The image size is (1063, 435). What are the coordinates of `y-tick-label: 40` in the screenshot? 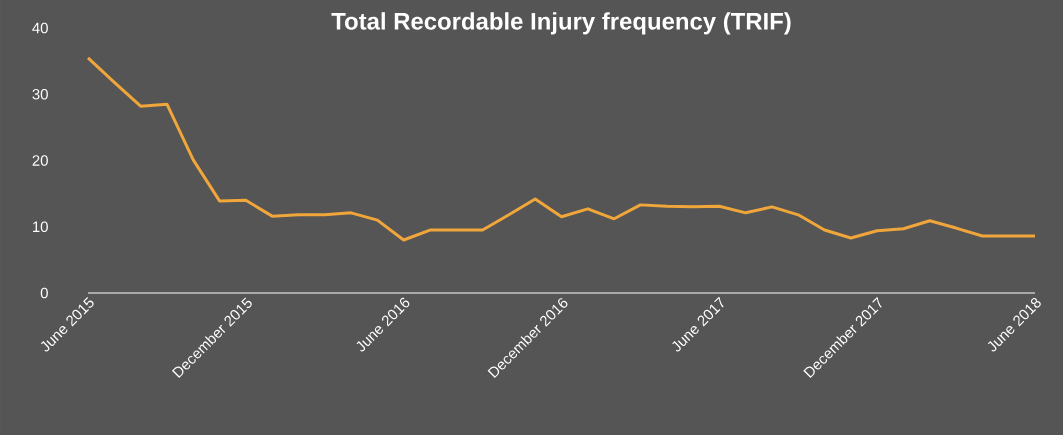 It's located at (40, 28).